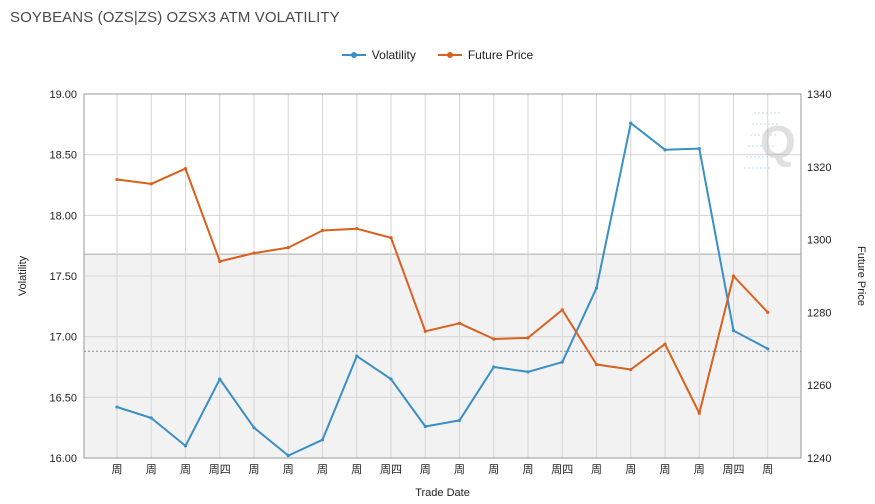 The height and width of the screenshot is (504, 875). I want to click on y-left-tick-label: 17.00, so click(63, 338).